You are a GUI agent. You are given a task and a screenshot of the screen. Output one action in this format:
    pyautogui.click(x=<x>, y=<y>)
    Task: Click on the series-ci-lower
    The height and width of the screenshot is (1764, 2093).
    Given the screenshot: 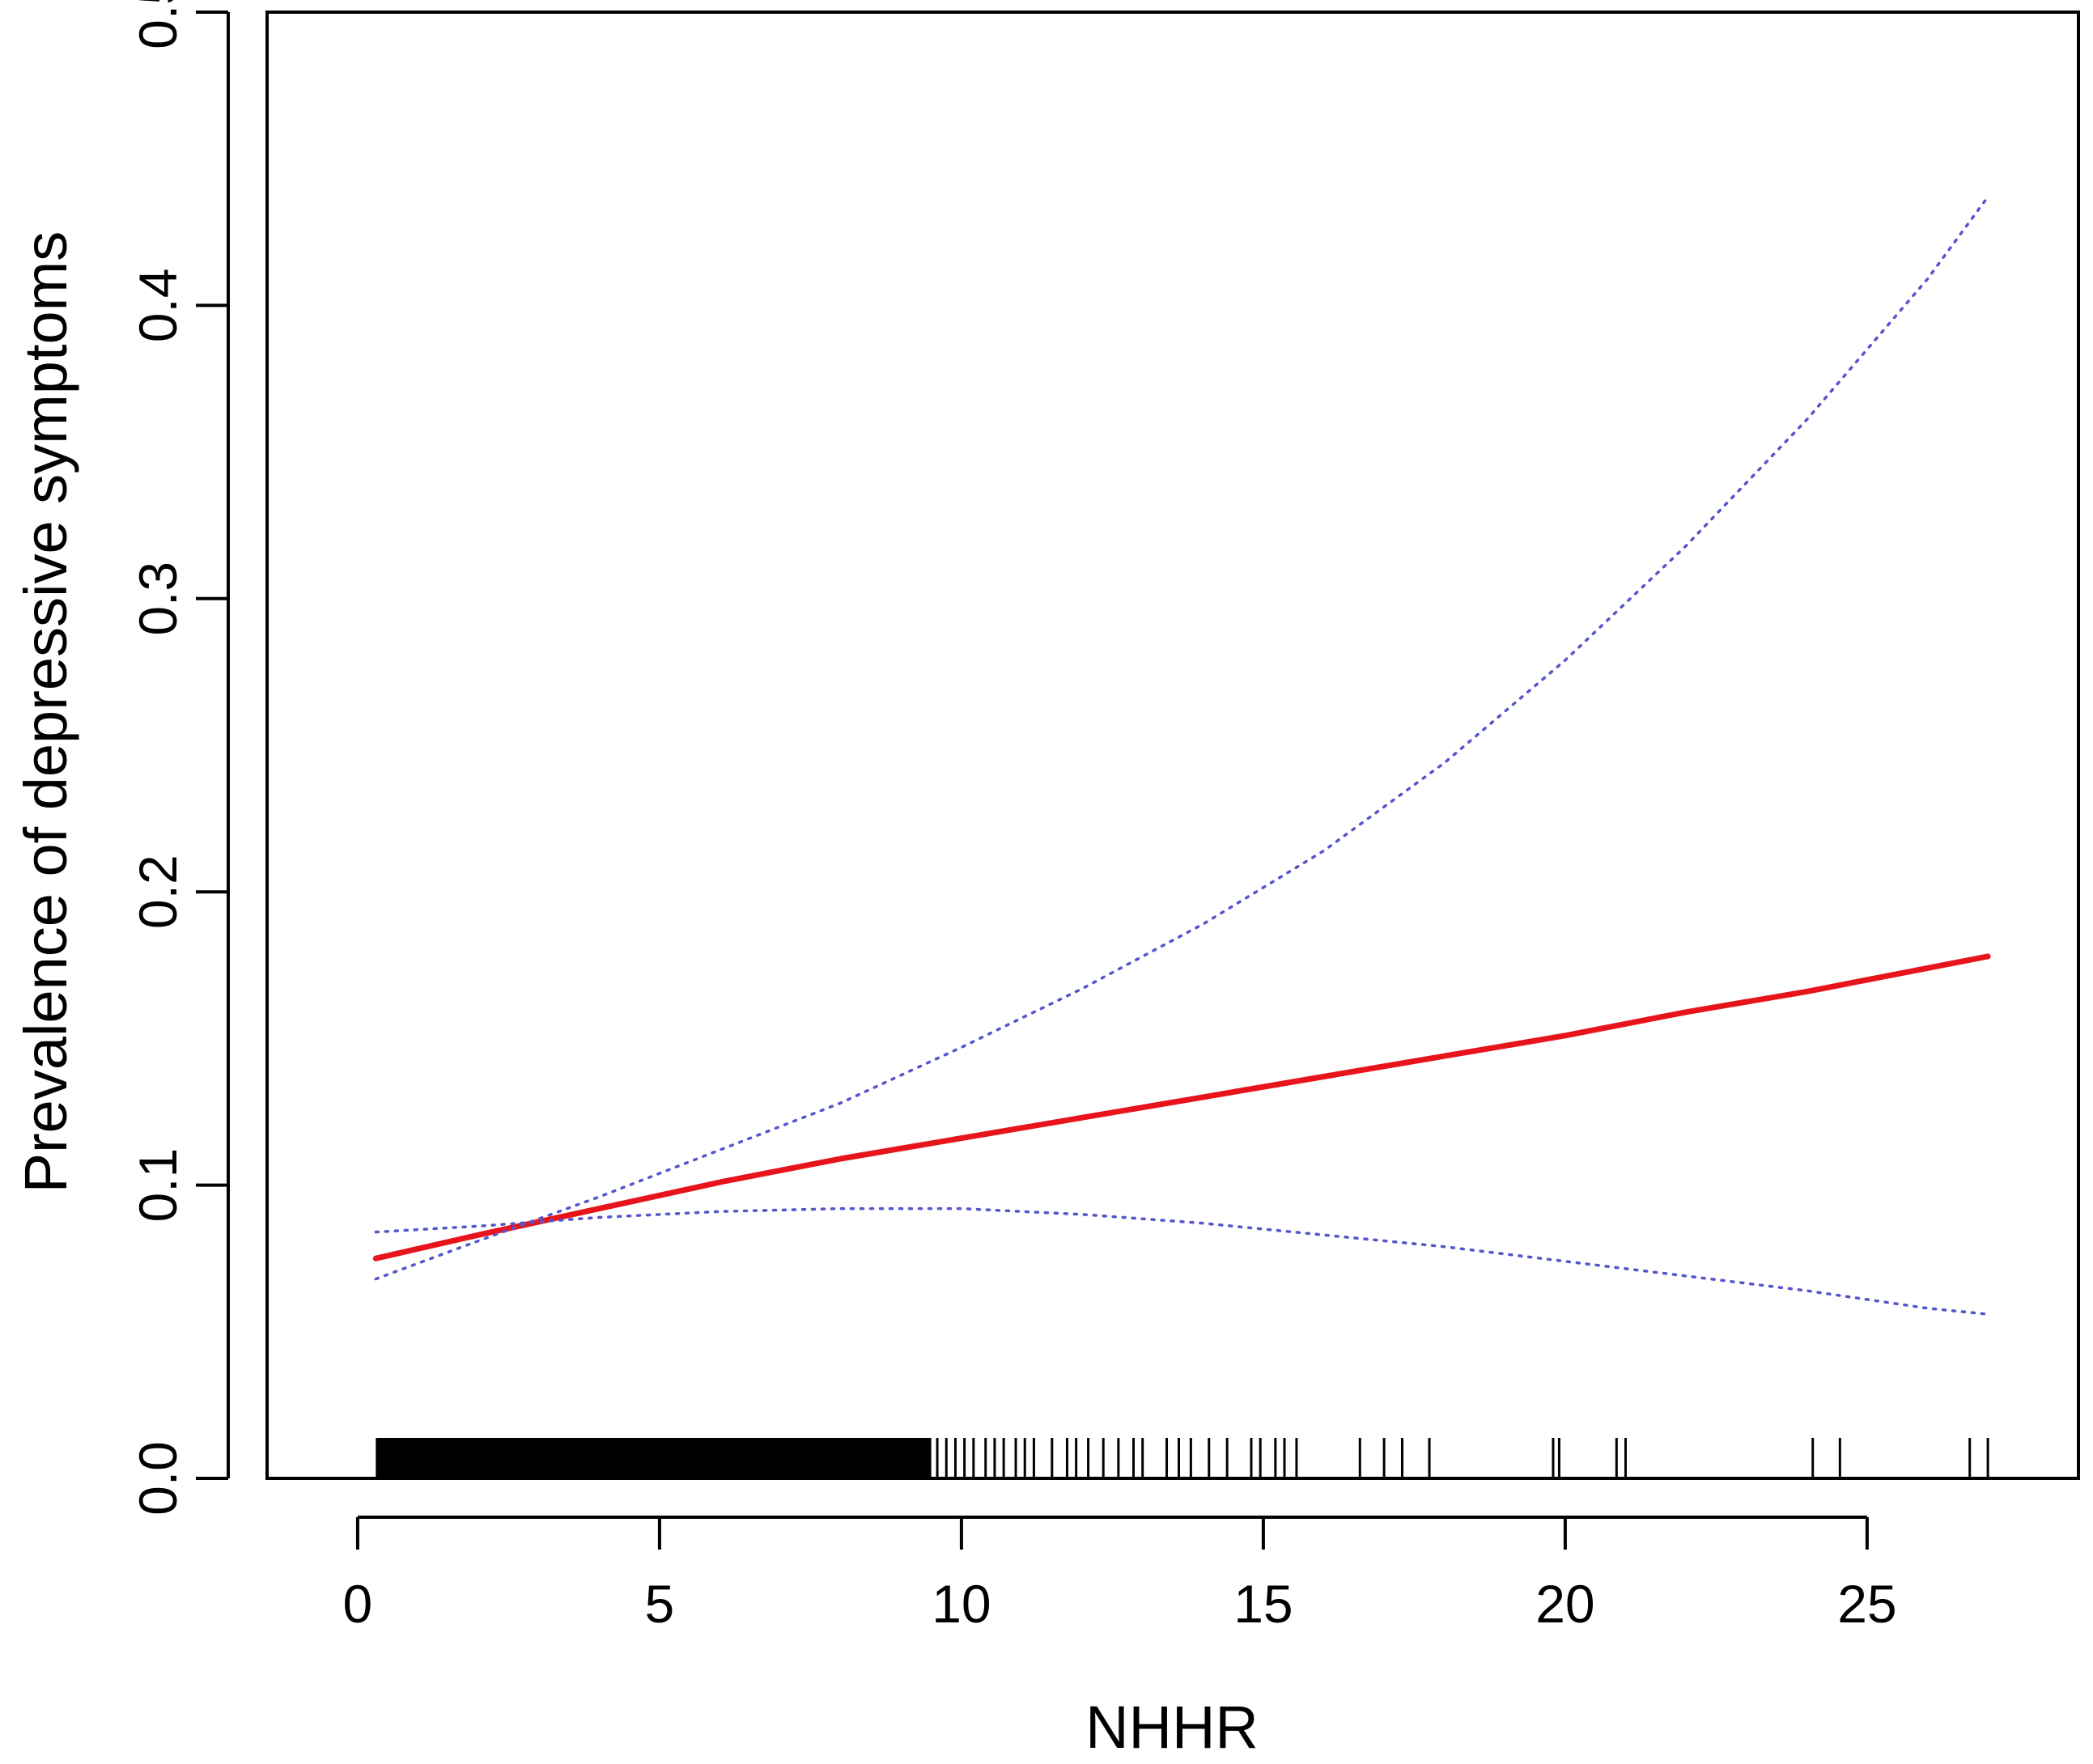 What is the action you would take?
    pyautogui.click(x=1181, y=1261)
    